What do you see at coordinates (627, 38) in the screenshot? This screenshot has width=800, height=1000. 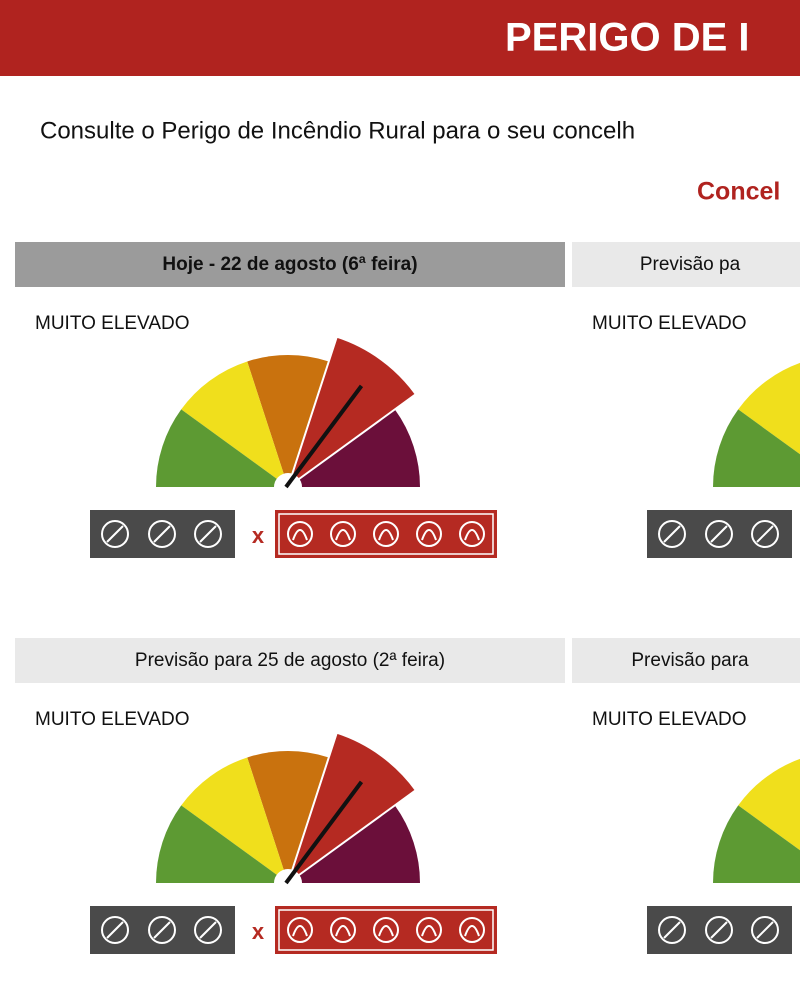 I see `header-title: PERIGO DE I` at bounding box center [627, 38].